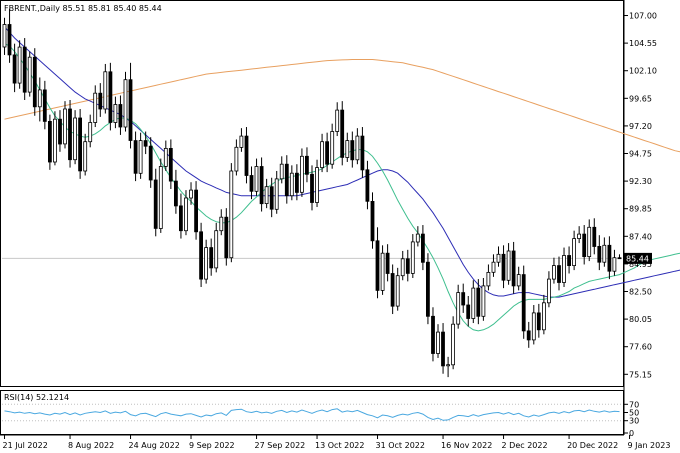 The image size is (680, 453). I want to click on y-tick-label: 104.55, so click(643, 43).